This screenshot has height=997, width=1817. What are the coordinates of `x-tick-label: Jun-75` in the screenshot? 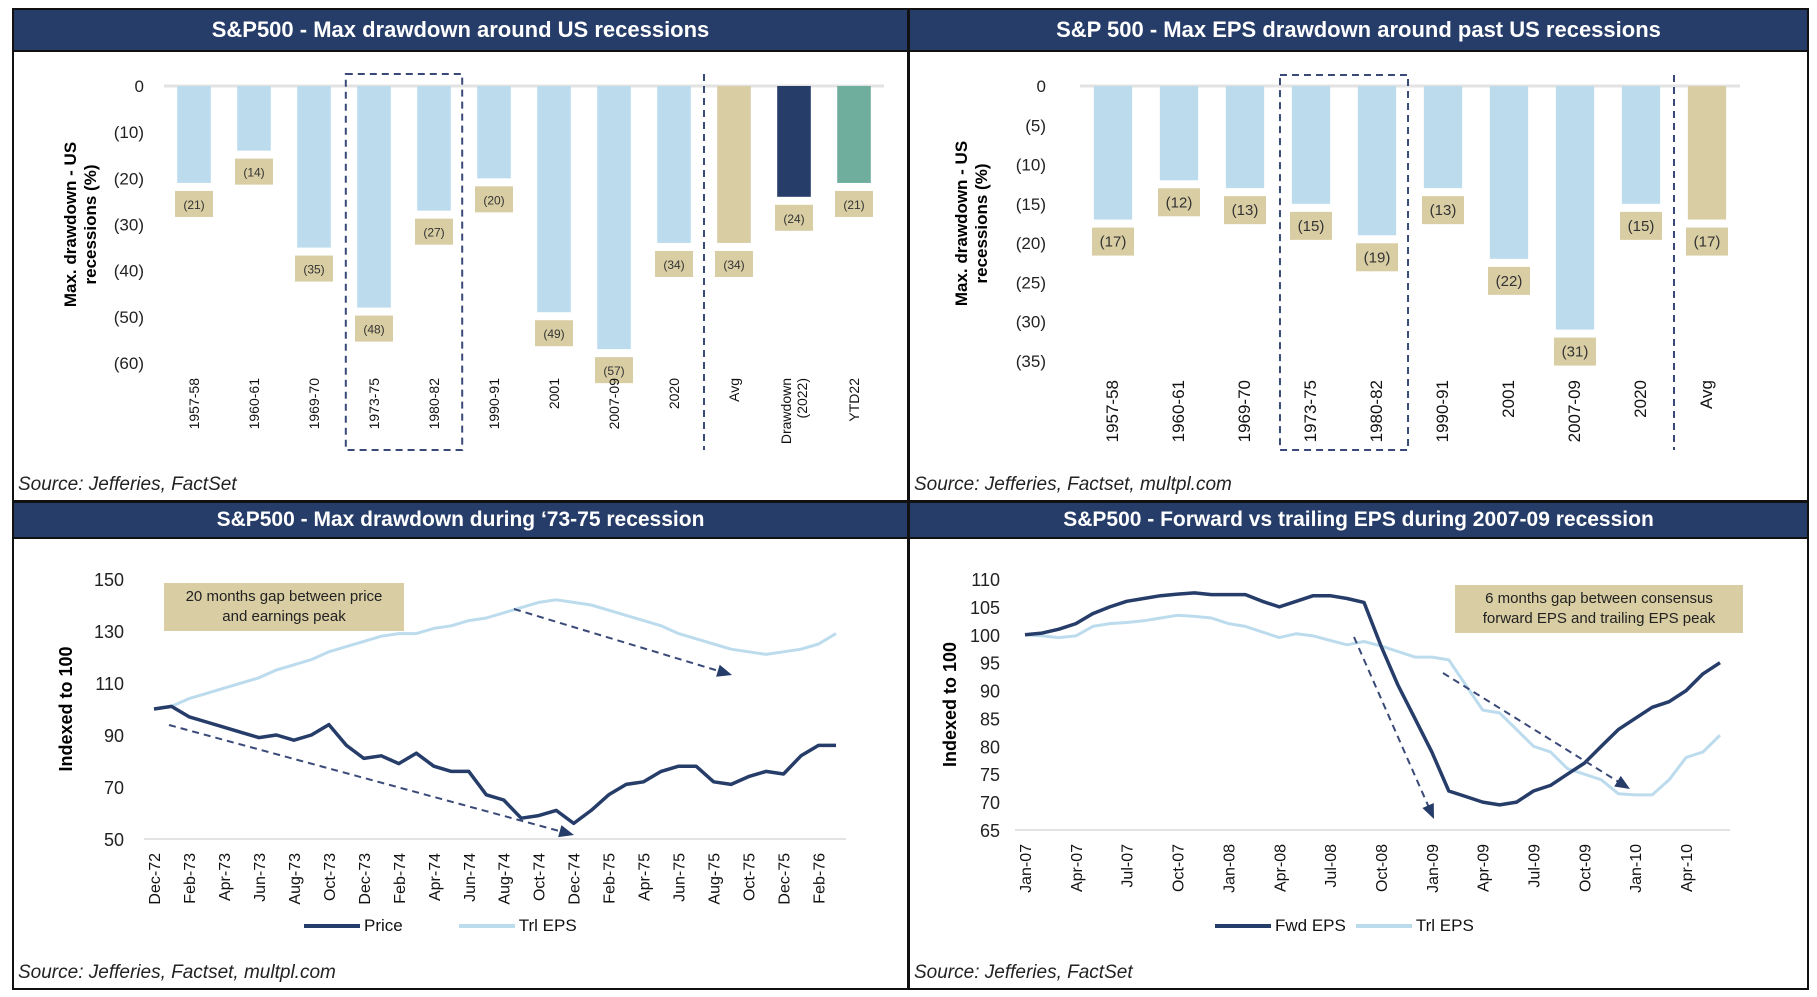 It's located at (680, 877).